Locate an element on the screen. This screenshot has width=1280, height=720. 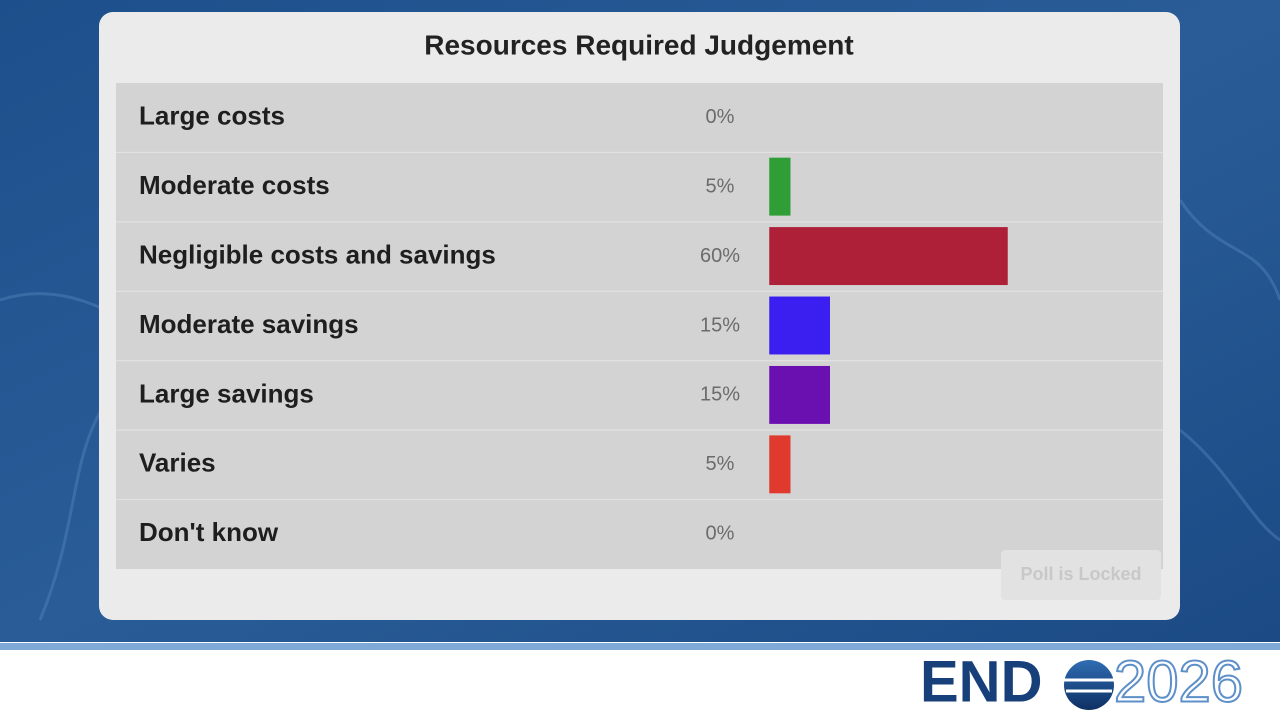
option-label: Large costs is located at coordinates (212, 116).